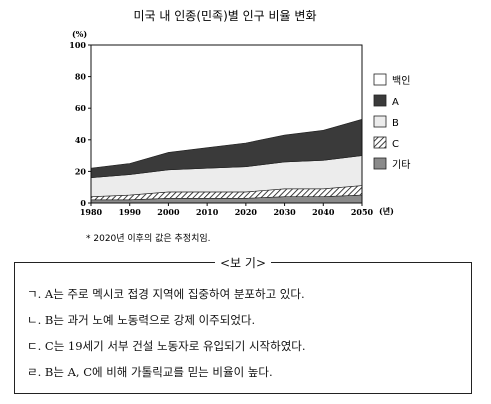 This screenshot has height=404, width=491. I want to click on y-tick-label: 100, so click(77, 45).